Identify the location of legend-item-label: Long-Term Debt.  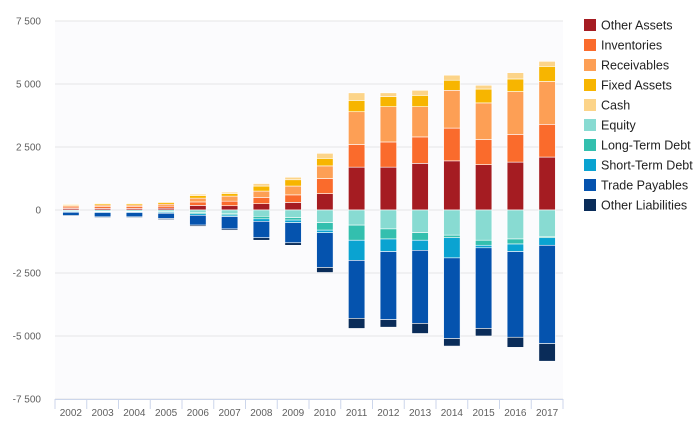
(646, 146).